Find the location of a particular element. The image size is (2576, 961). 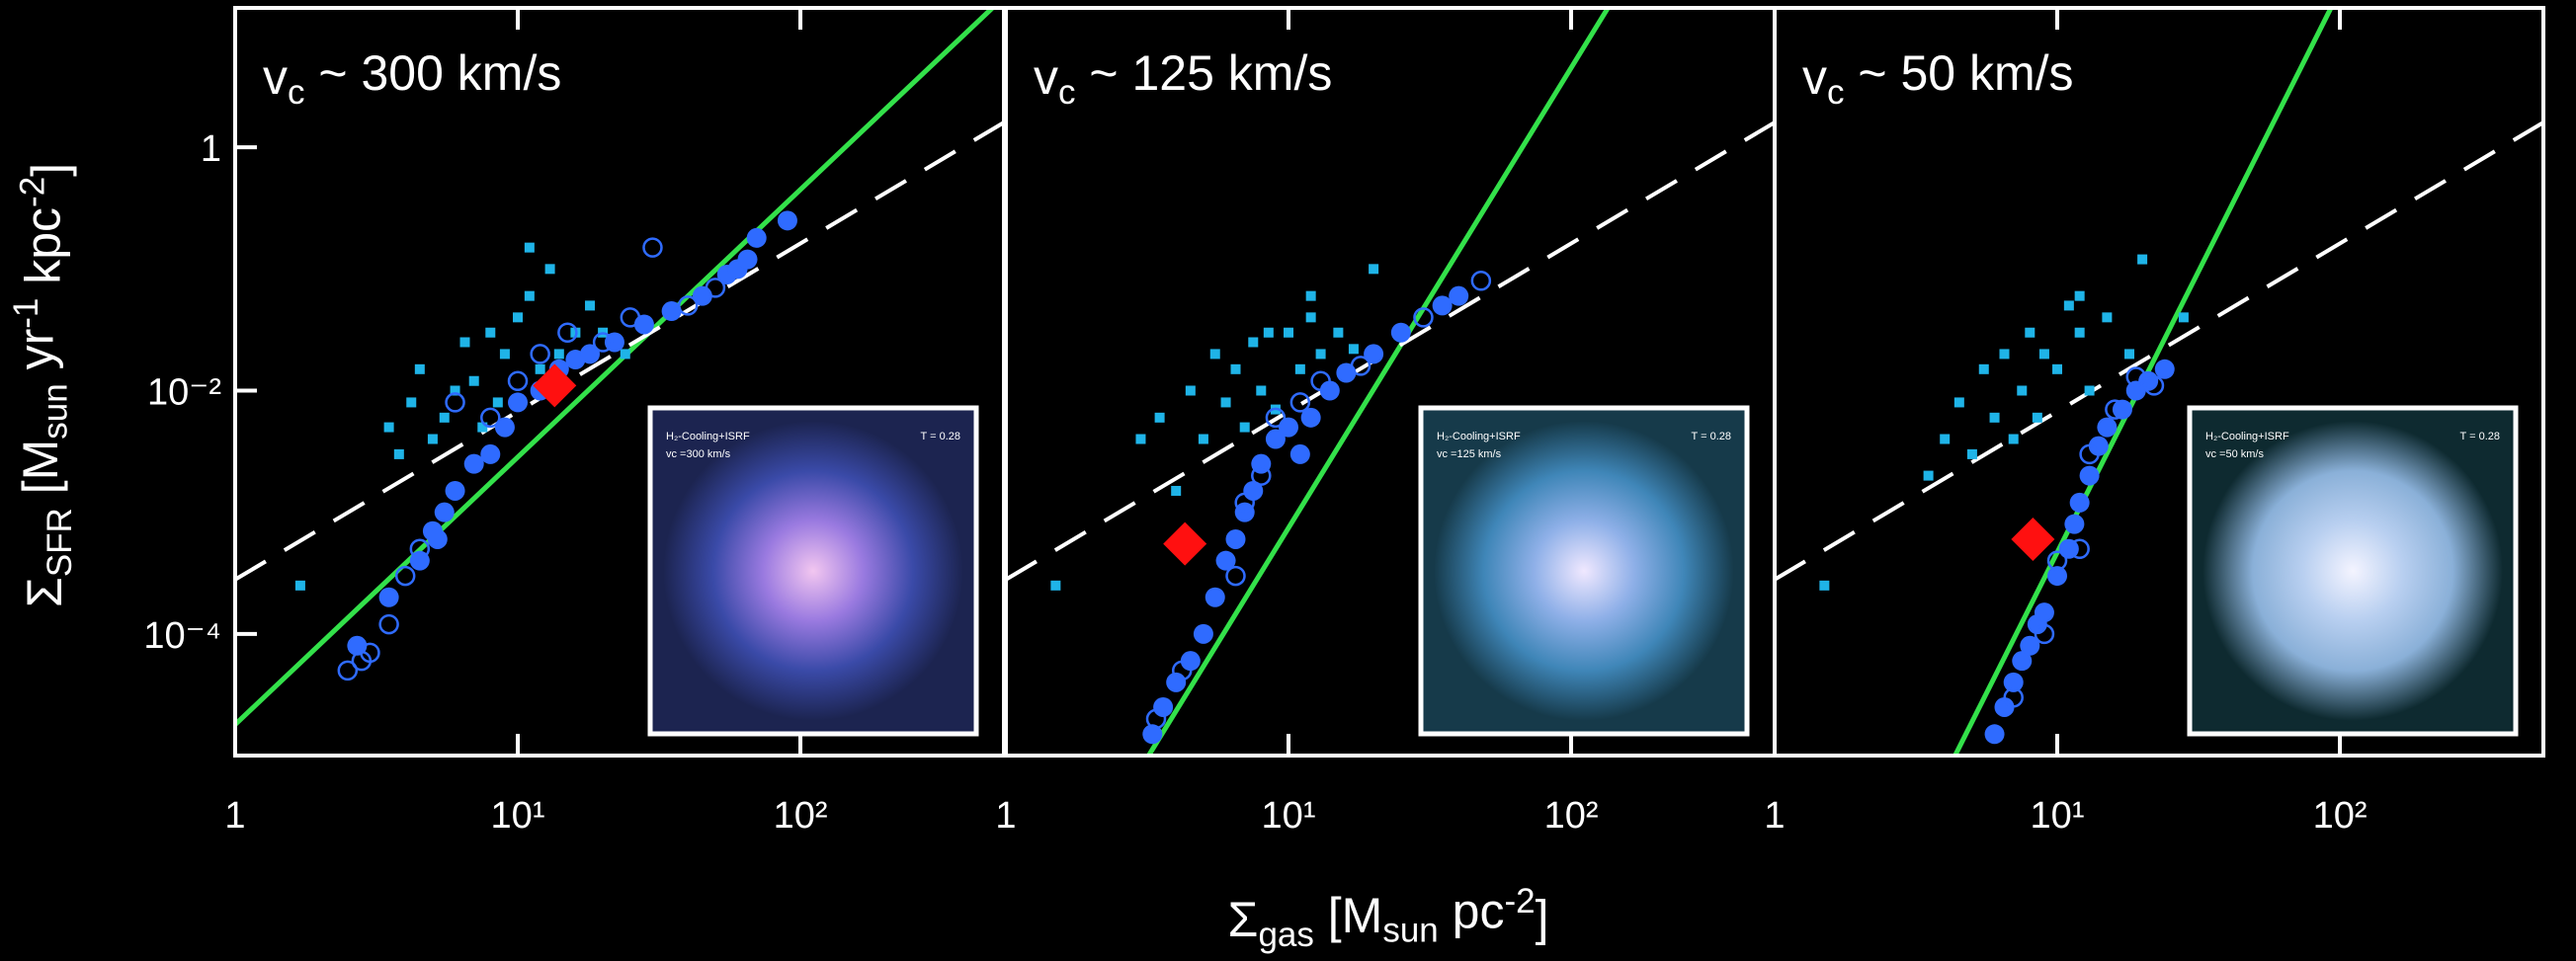

x-tick-label: 10¹ is located at coordinates (2058, 816).